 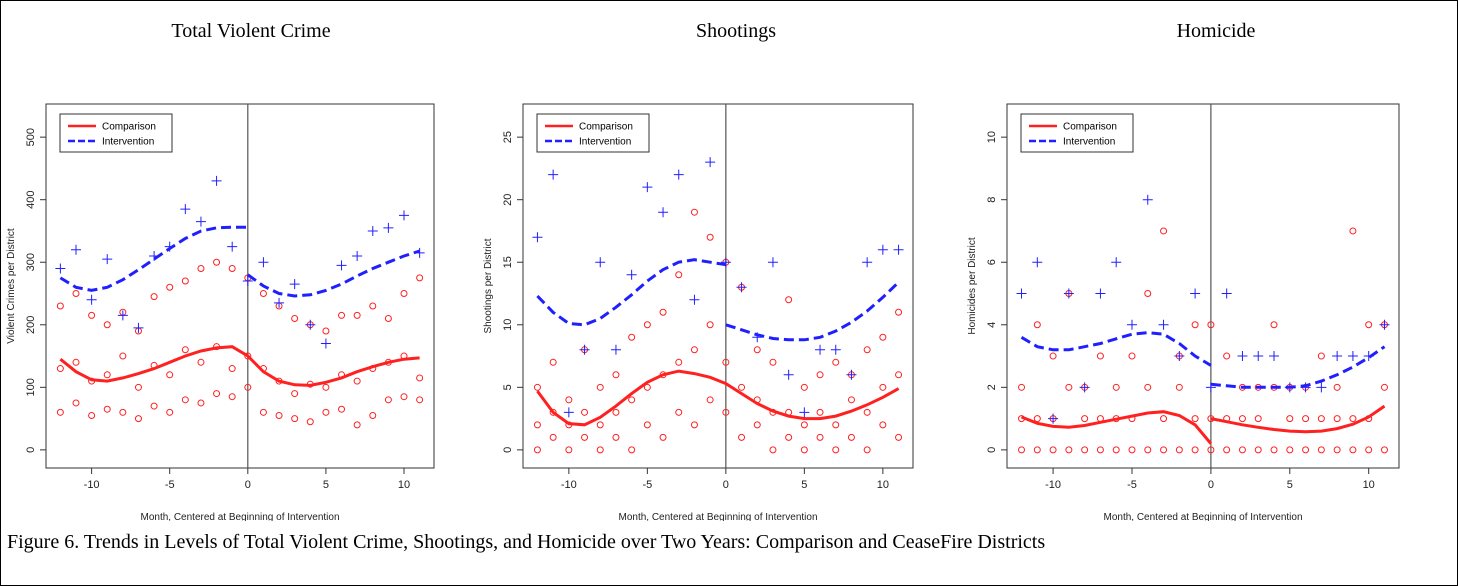 What do you see at coordinates (972, 285) in the screenshot?
I see `y-axis-label: Homicides per District` at bounding box center [972, 285].